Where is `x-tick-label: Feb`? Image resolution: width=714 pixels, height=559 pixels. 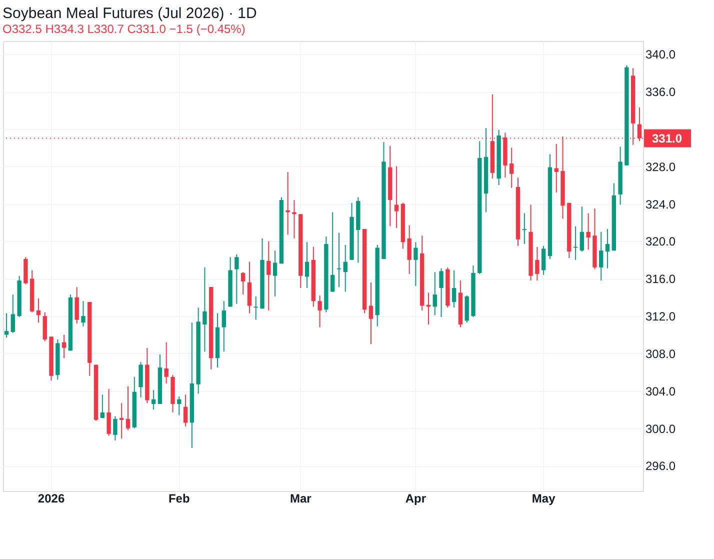
x-tick-label: Feb is located at coordinates (179, 499).